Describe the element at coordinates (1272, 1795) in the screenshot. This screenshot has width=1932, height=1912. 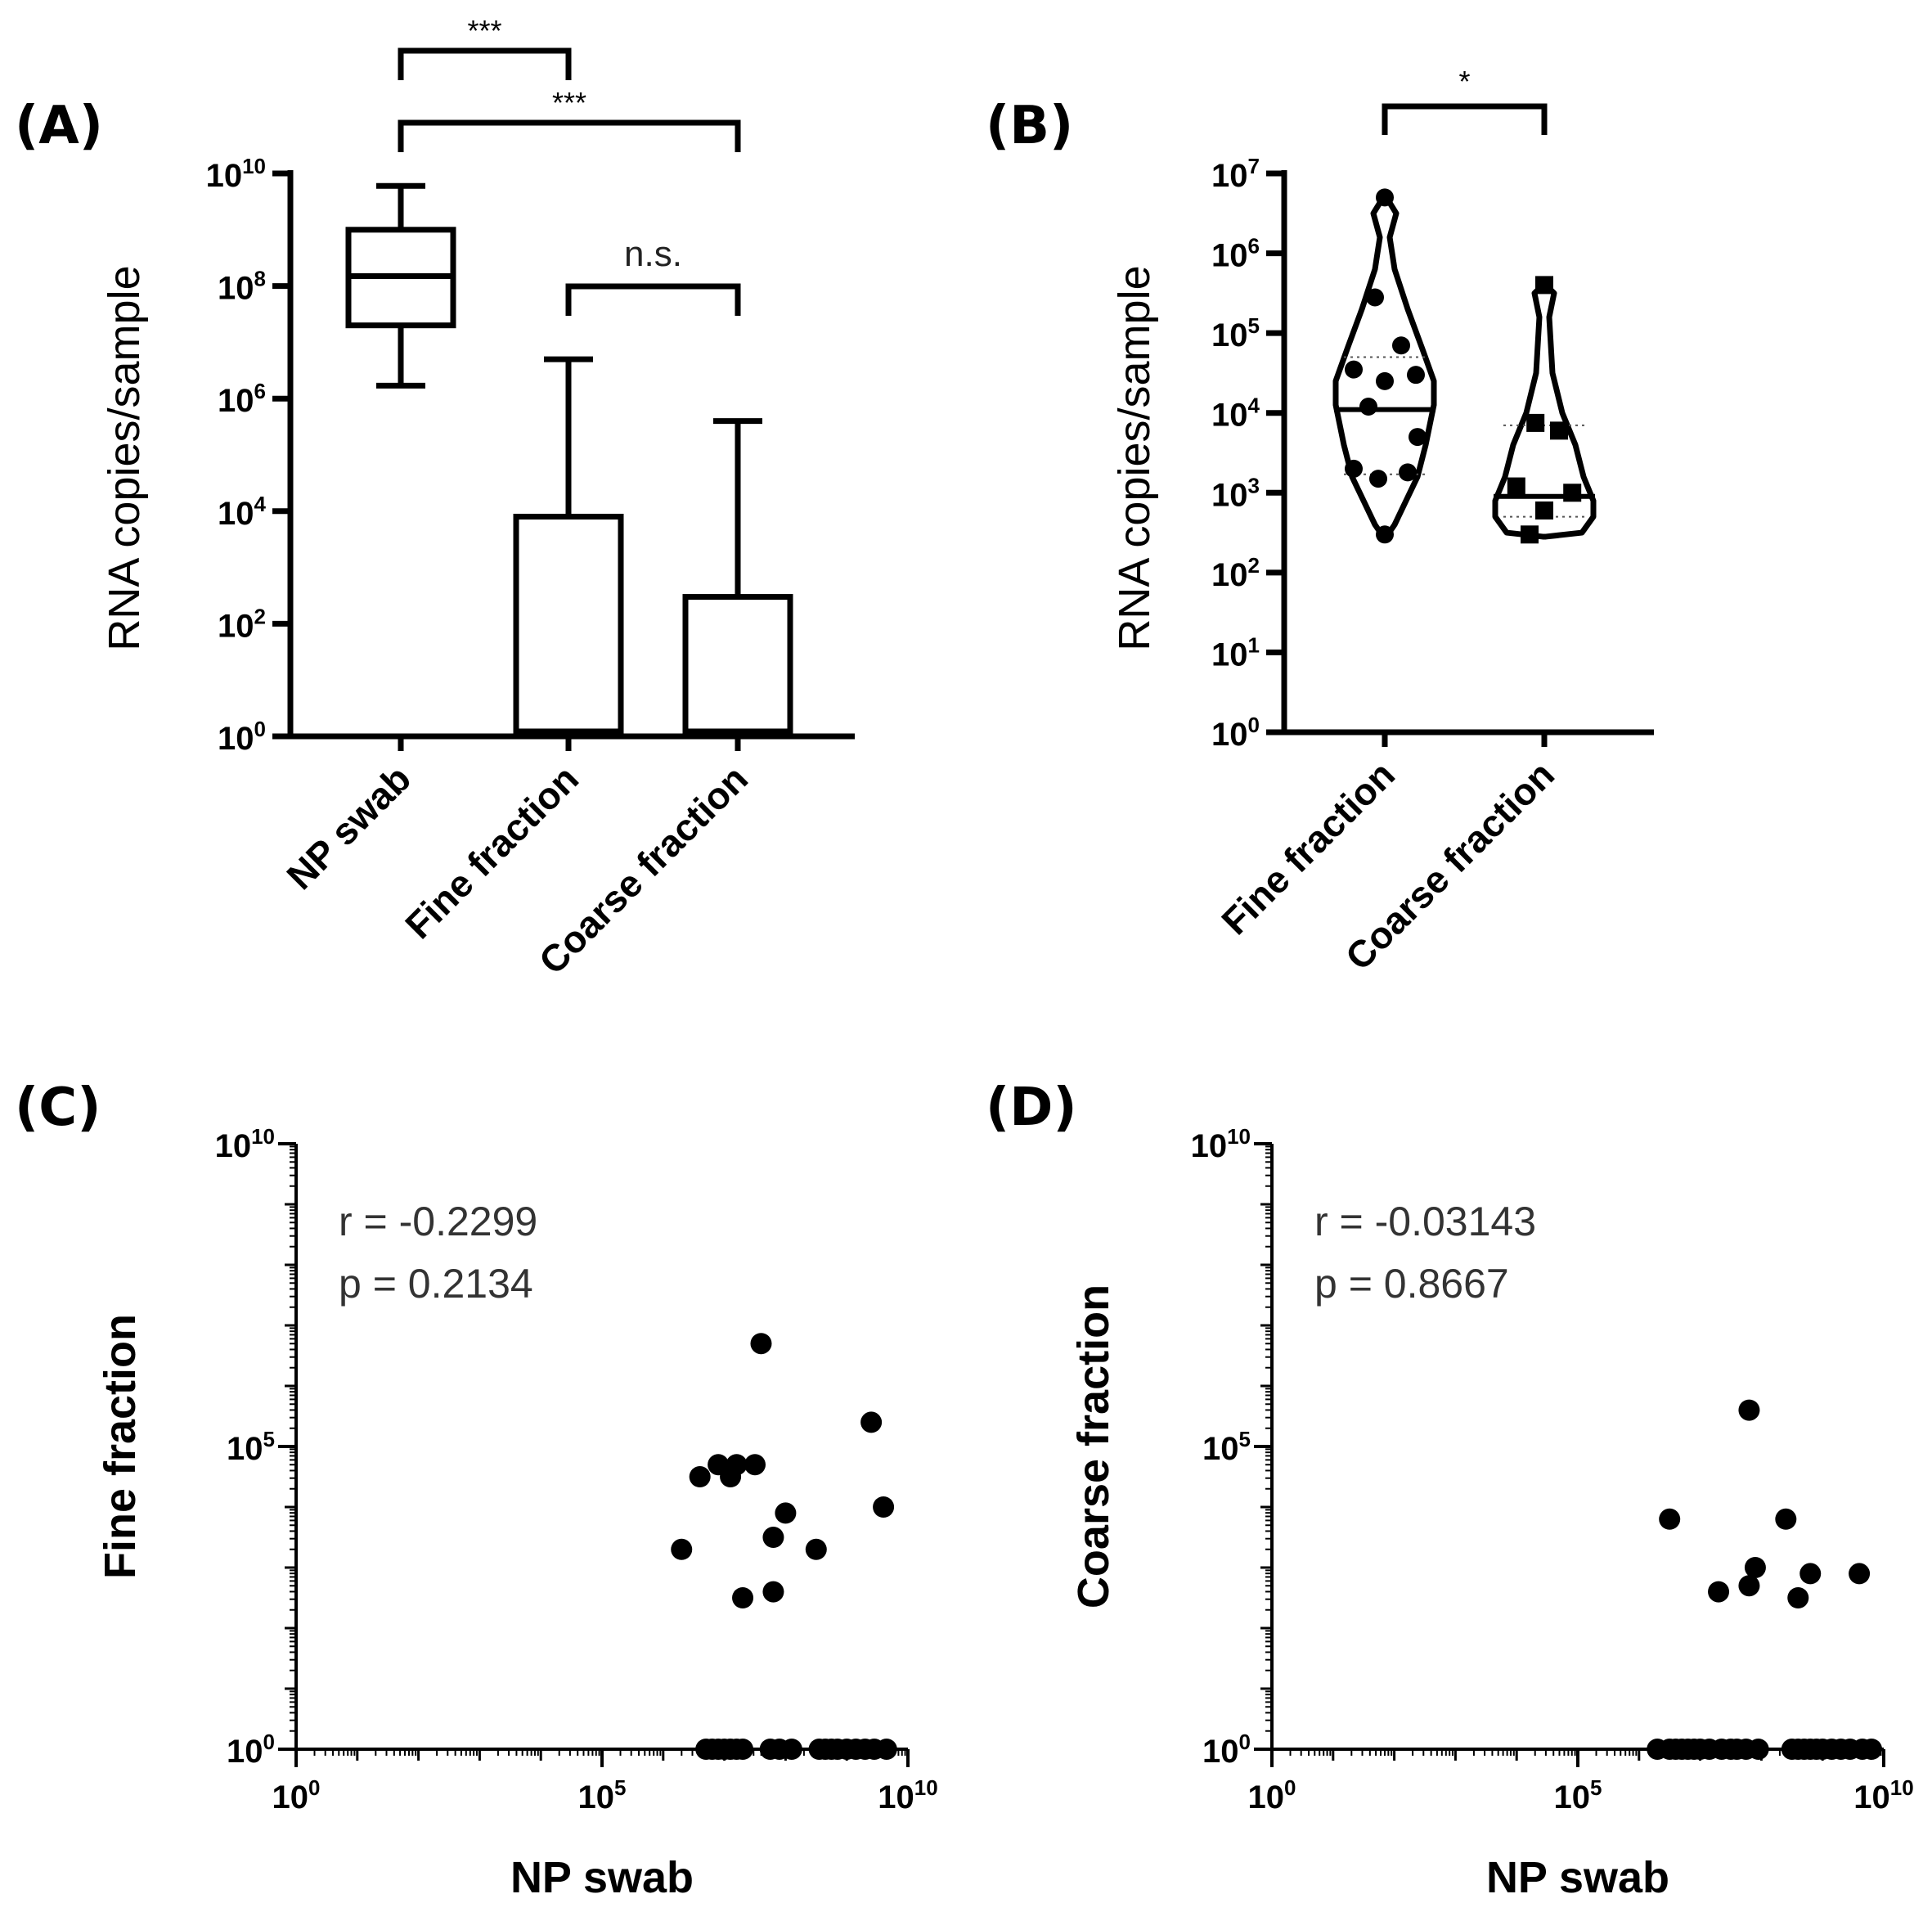
I see `d-x-tick-label: 10⁰` at that location.